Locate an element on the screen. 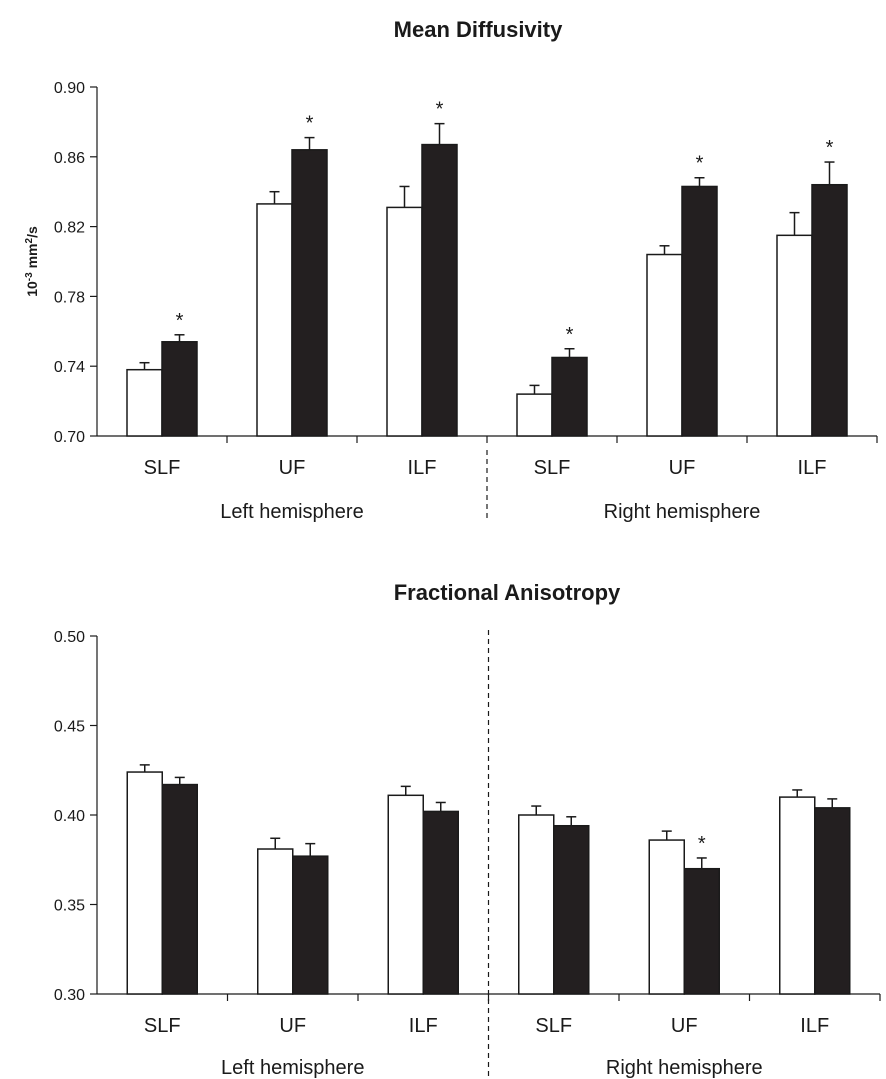  y-tick-label: 0.35 is located at coordinates (69, 906).